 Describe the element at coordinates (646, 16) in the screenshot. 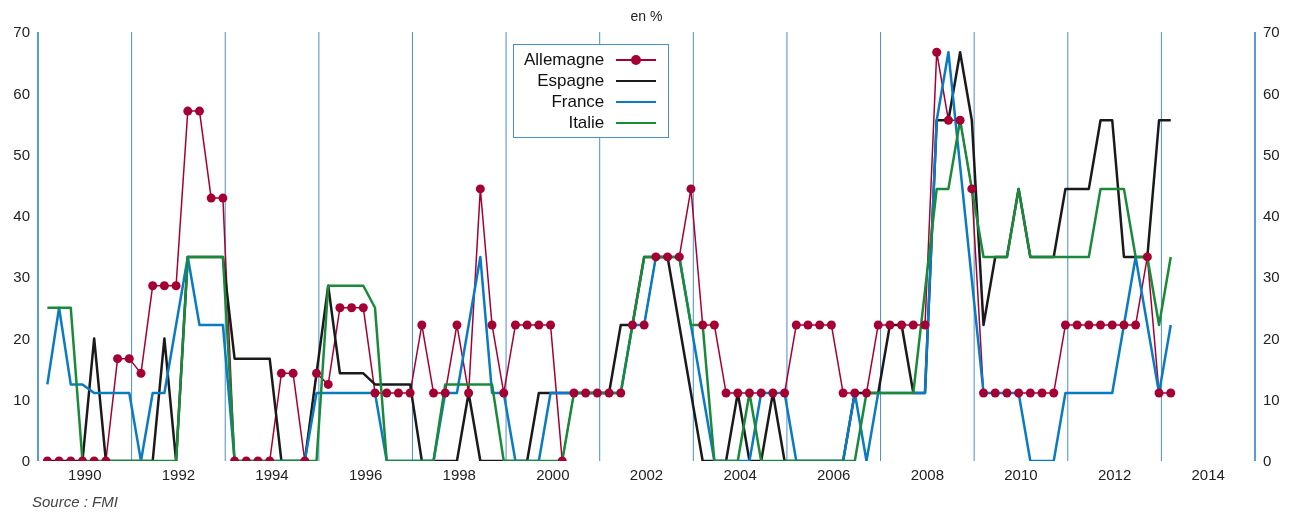

I see `chart-subtitle: en %` at that location.